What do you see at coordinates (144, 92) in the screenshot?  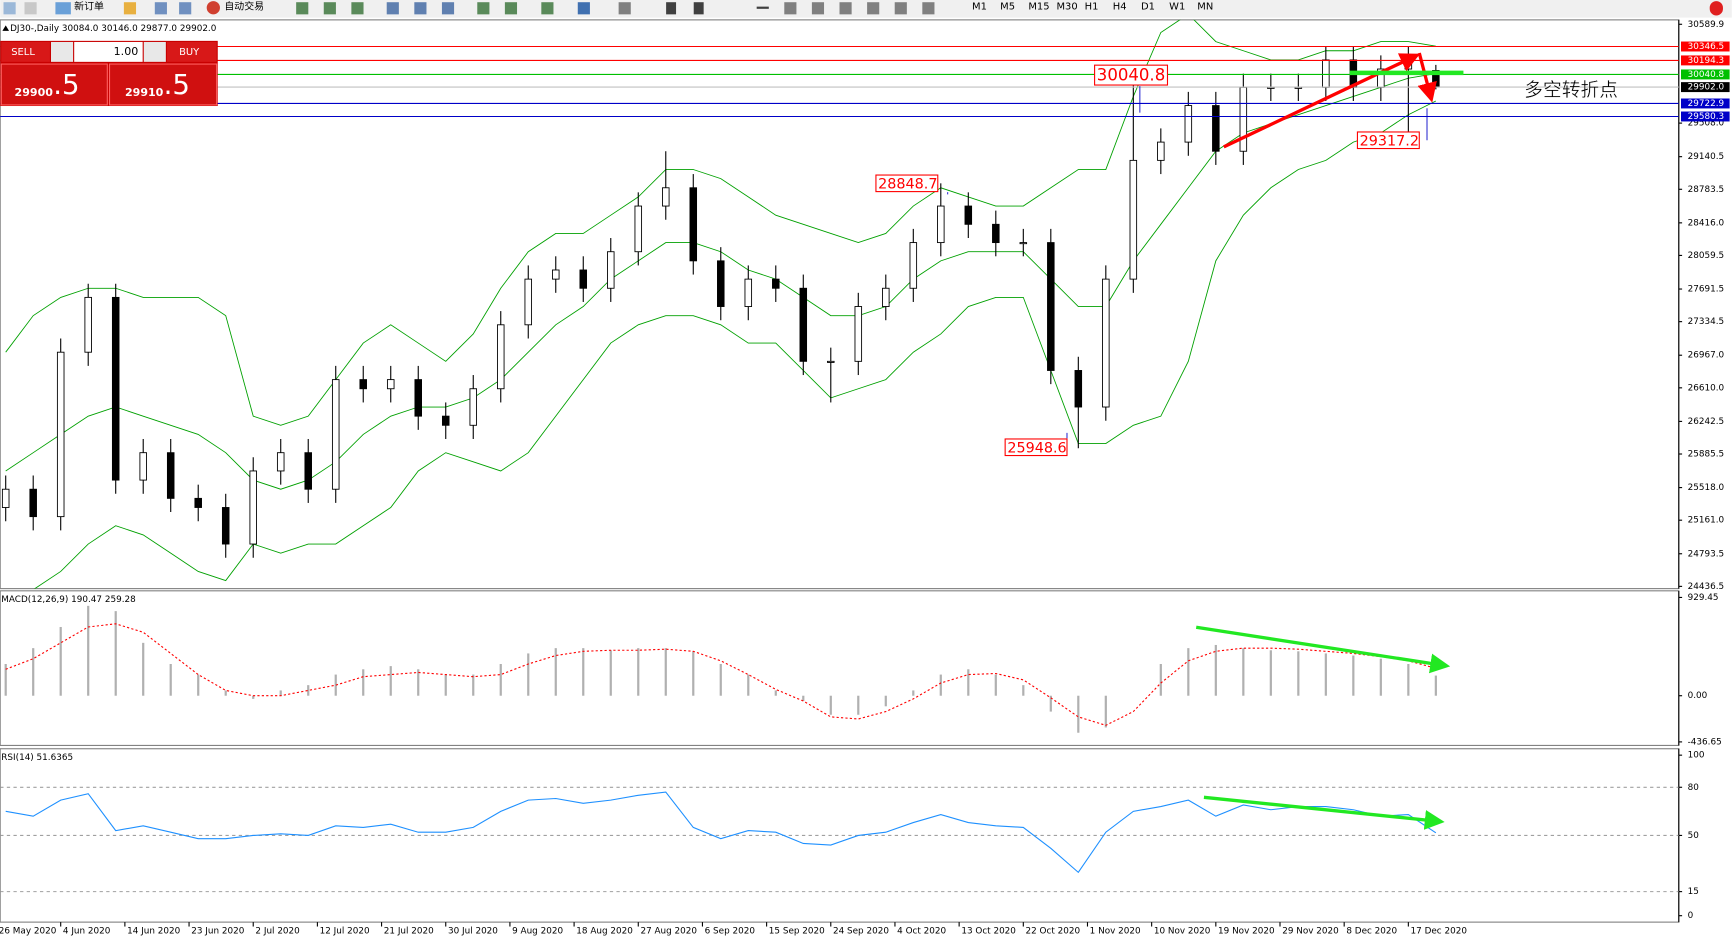 I see `buy-price: 29910` at bounding box center [144, 92].